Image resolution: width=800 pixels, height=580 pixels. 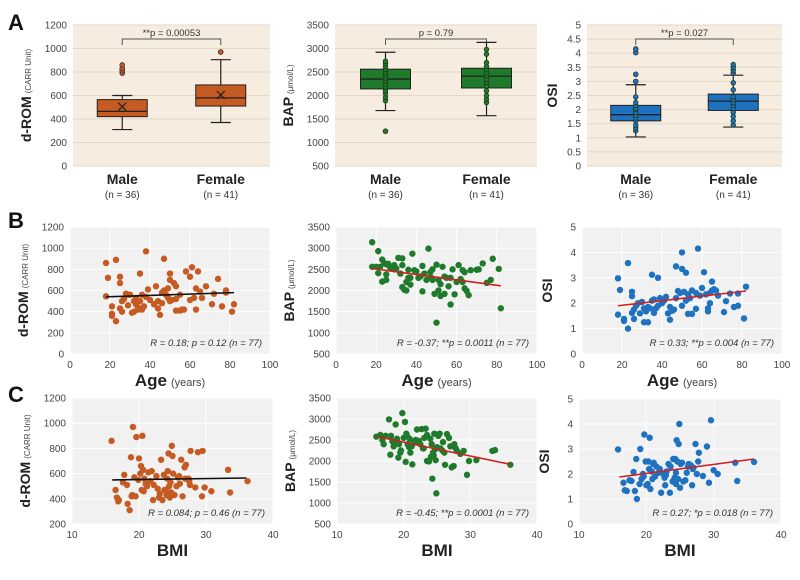 I want to click on y-tick-label: 2000, so click(x=320, y=462).